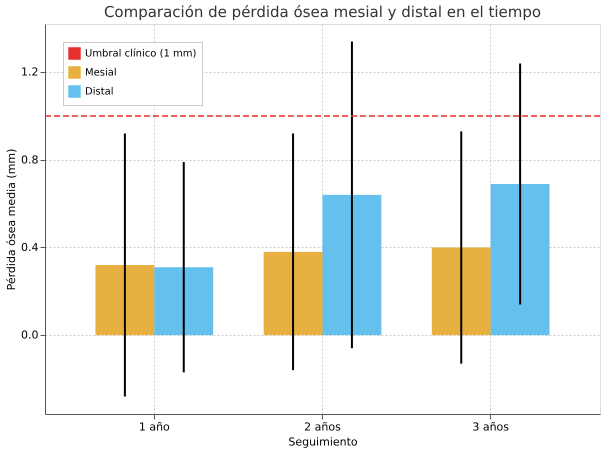 The image size is (606, 452). Describe the element at coordinates (29, 159) in the screenshot. I see `y-tick-label: 0.8` at that location.